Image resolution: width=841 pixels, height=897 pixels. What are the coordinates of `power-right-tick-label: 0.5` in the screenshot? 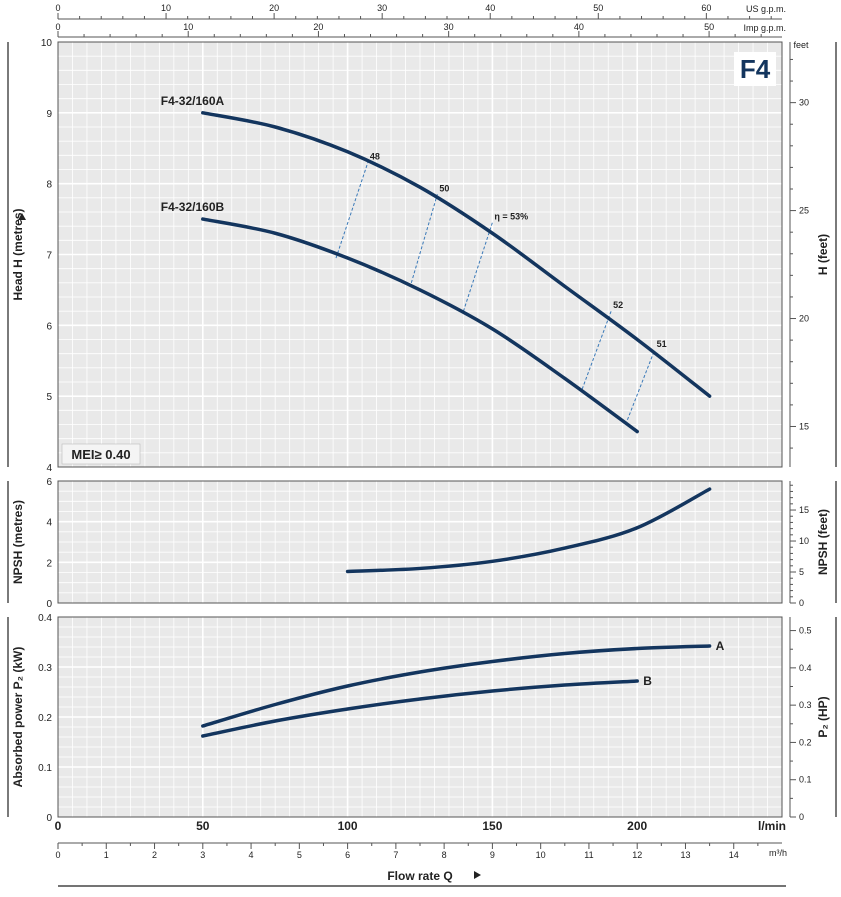 It's located at (805, 631).